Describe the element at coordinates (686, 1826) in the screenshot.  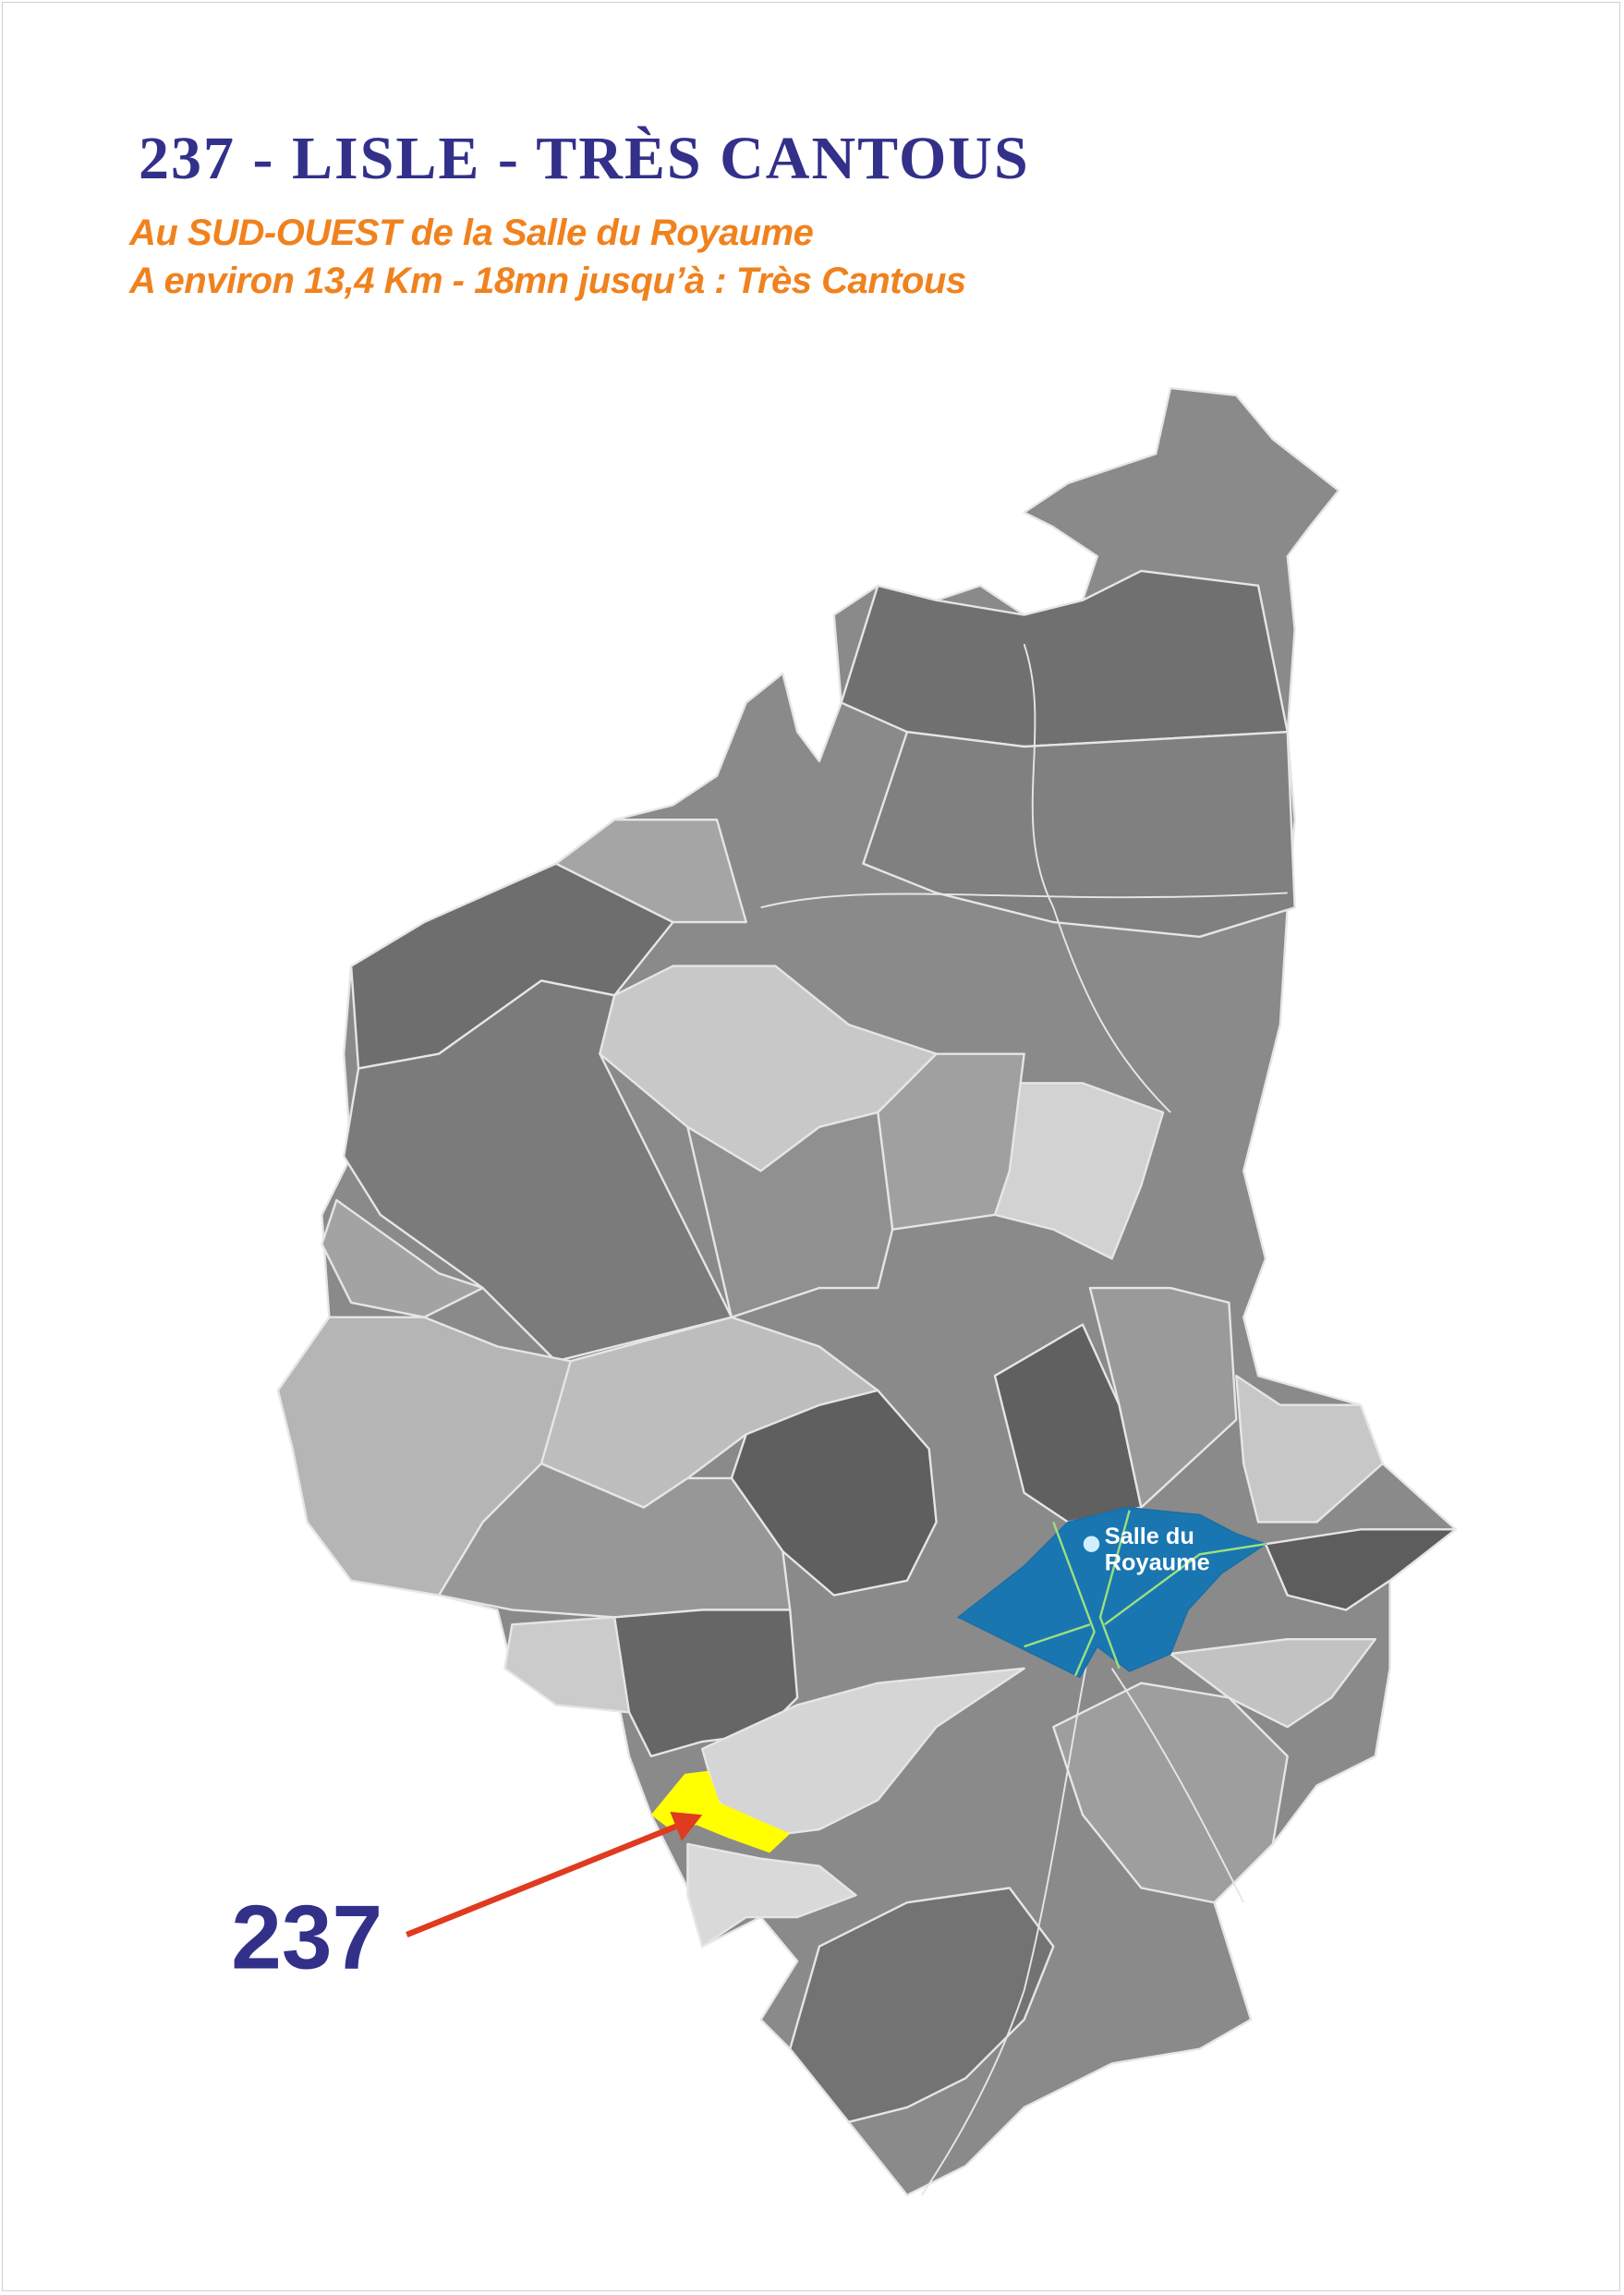
I see `arrow-head-icon` at that location.